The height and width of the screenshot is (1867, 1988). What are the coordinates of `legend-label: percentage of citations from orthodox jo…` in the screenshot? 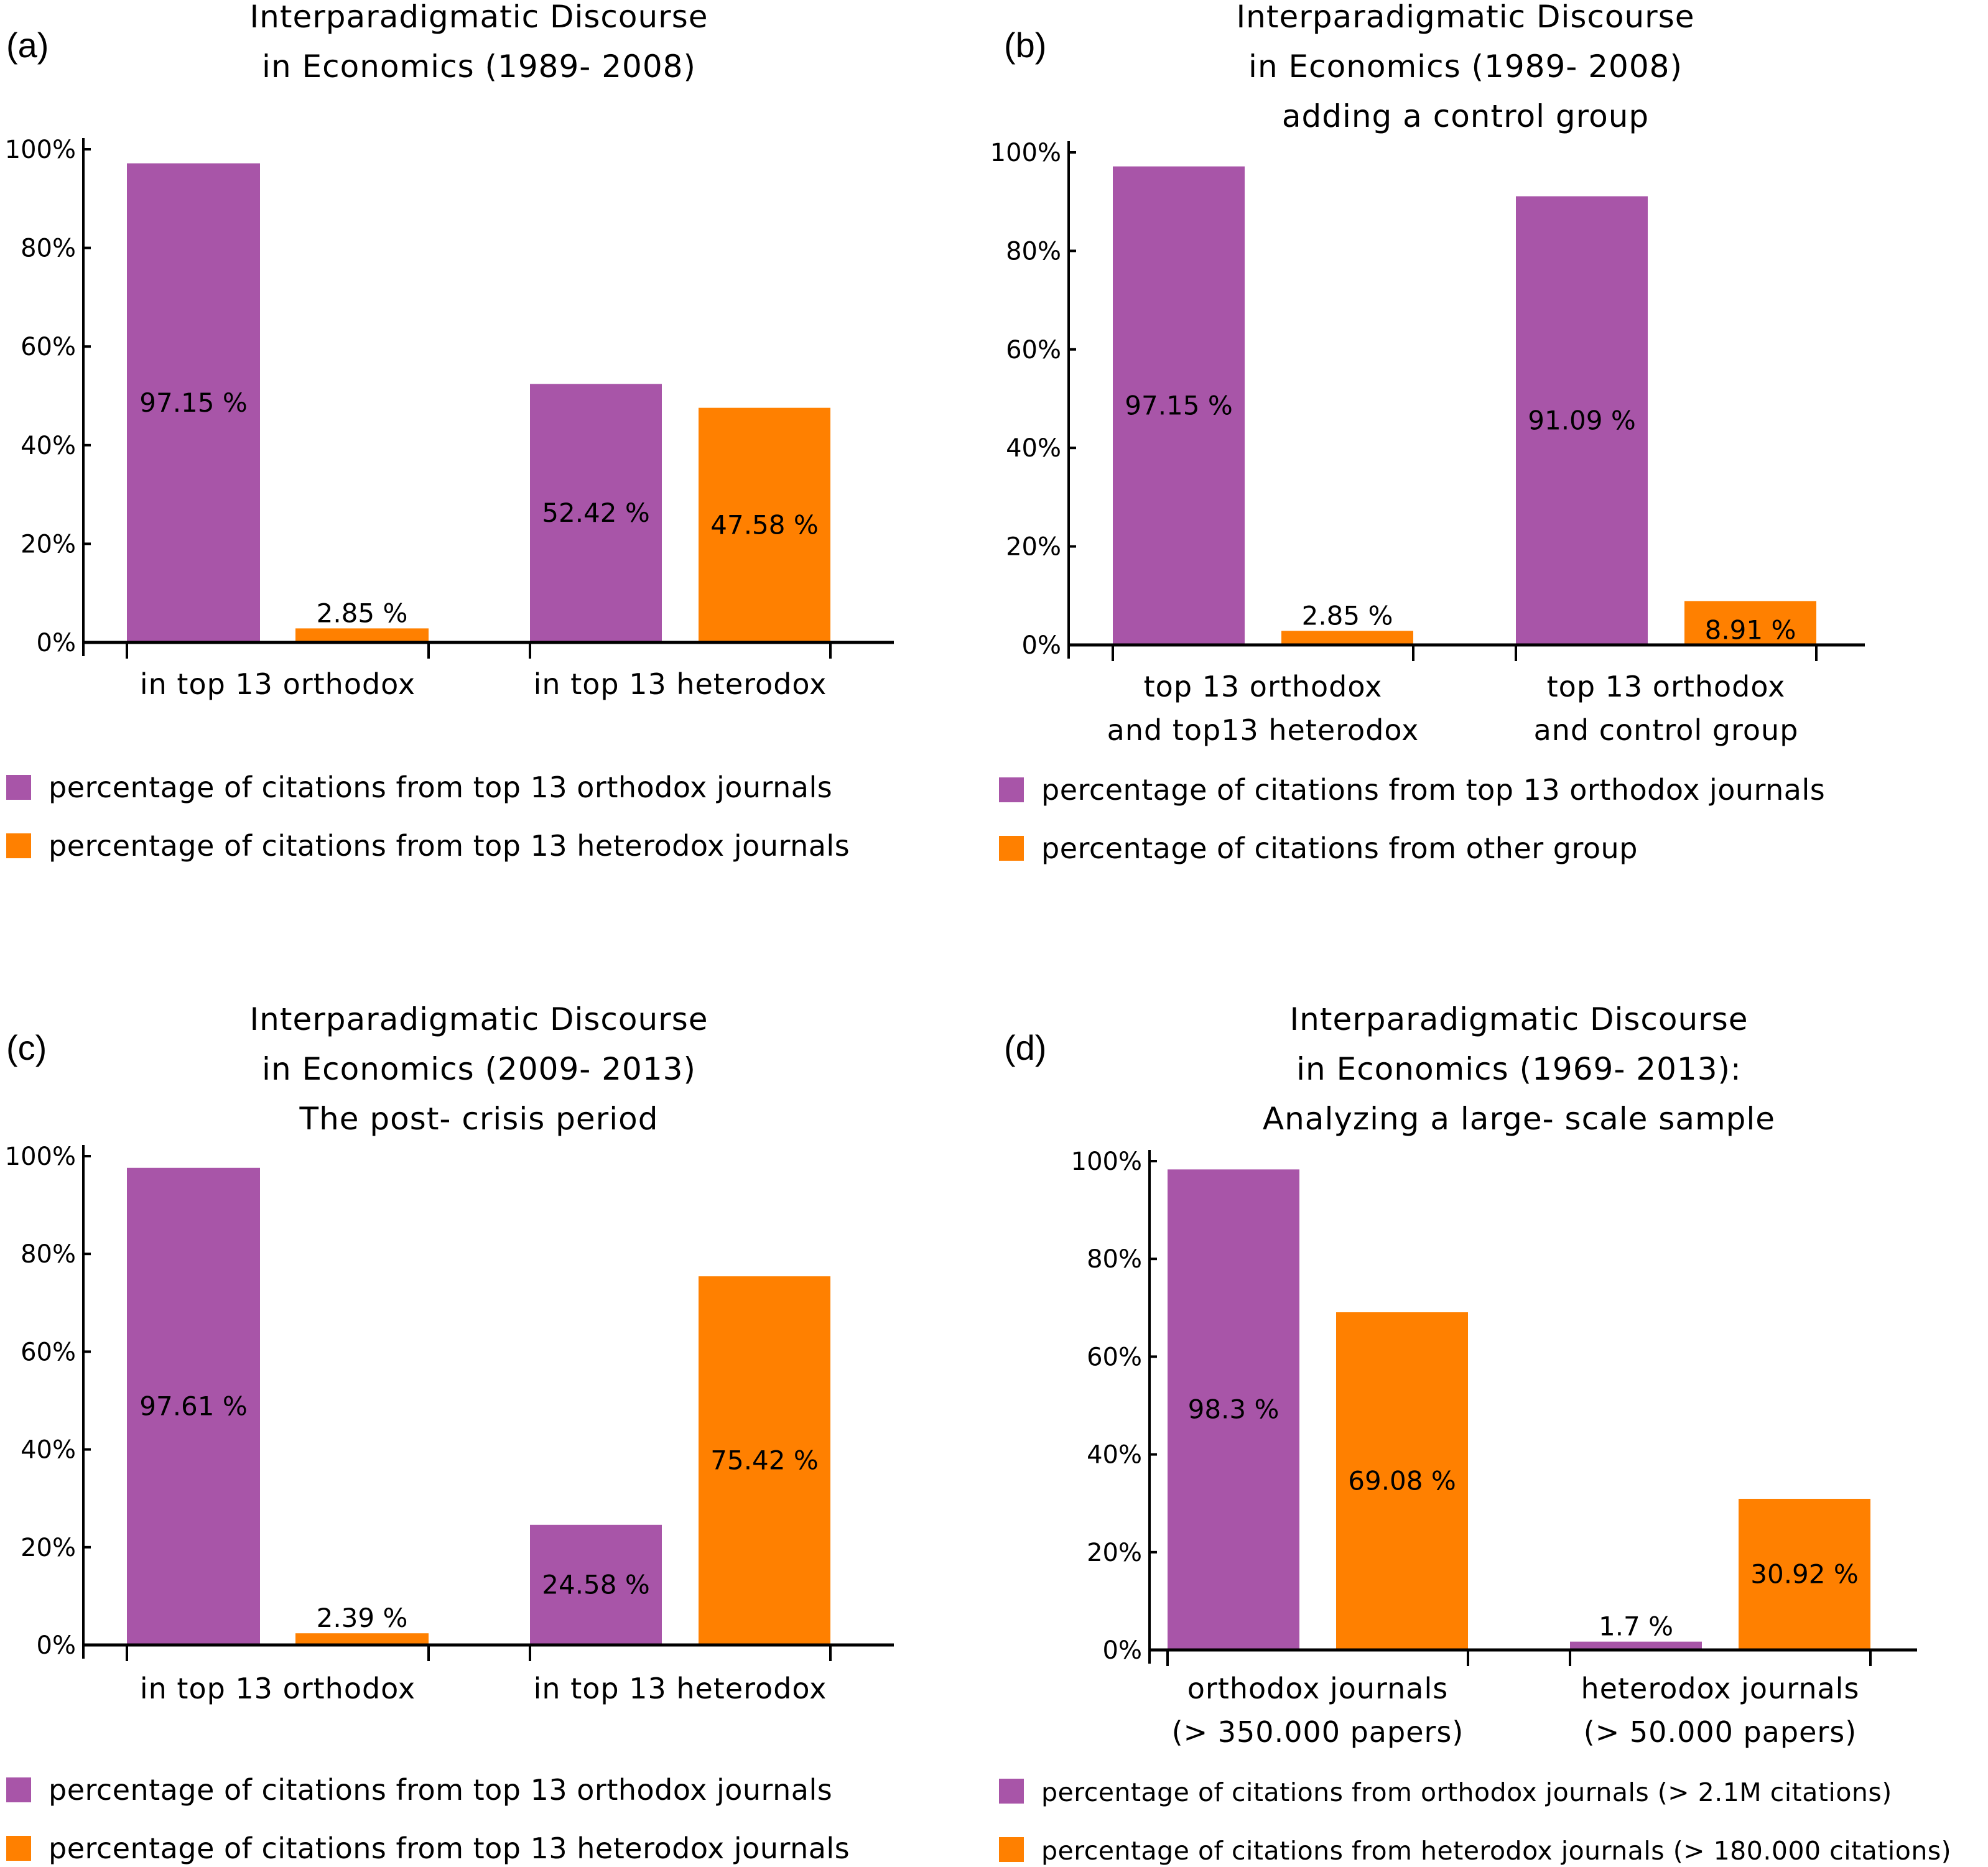 It's located at (1466, 1792).